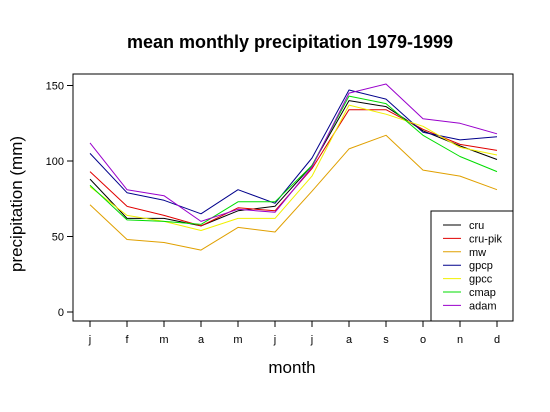 Image resolution: width=550 pixels, height=412 pixels. What do you see at coordinates (423, 340) in the screenshot?
I see `x-tick-label: o` at bounding box center [423, 340].